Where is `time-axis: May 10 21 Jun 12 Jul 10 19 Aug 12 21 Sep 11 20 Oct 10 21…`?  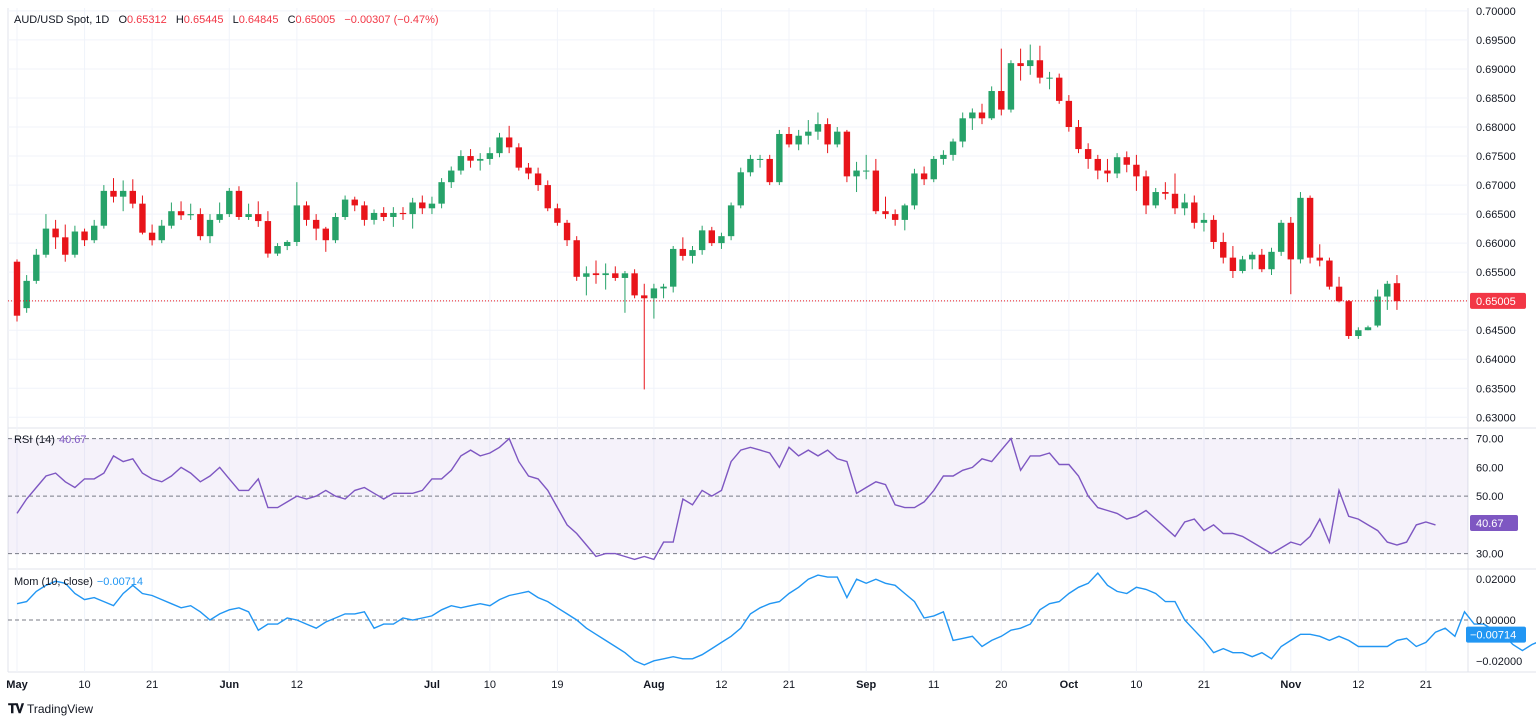 time-axis: May 10 21 Jun 12 Jul 10 19 Aug 12 21 Sep 11 20 Oct 10 21… is located at coordinates (719, 685).